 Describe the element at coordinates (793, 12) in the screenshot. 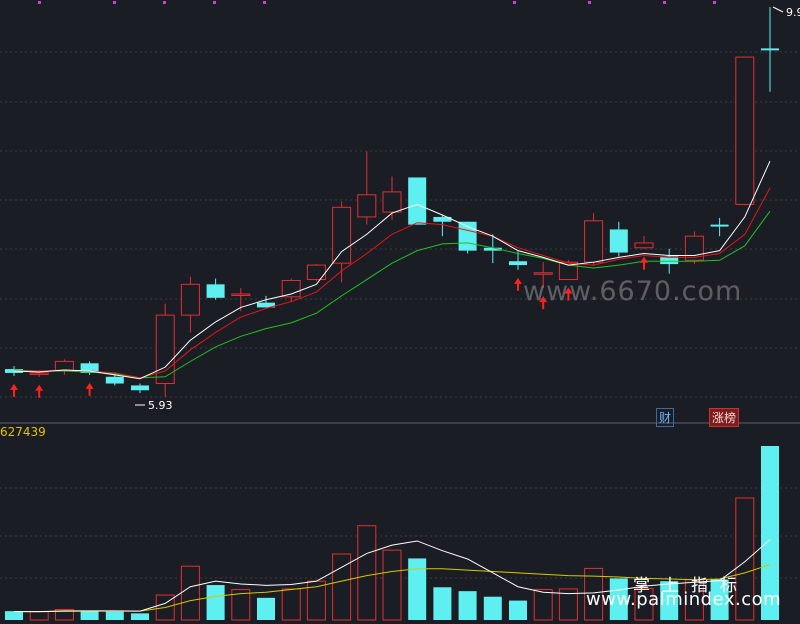

I see `high-label: 9.98` at that location.